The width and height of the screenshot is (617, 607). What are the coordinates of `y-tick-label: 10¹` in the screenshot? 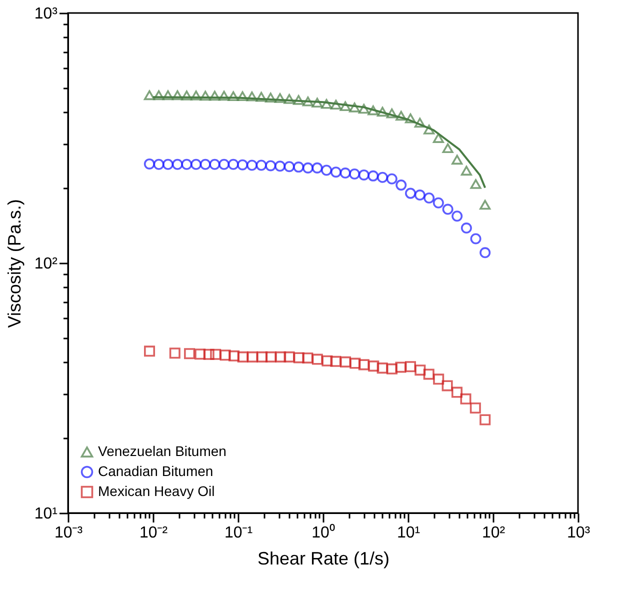 It's located at (46, 514).